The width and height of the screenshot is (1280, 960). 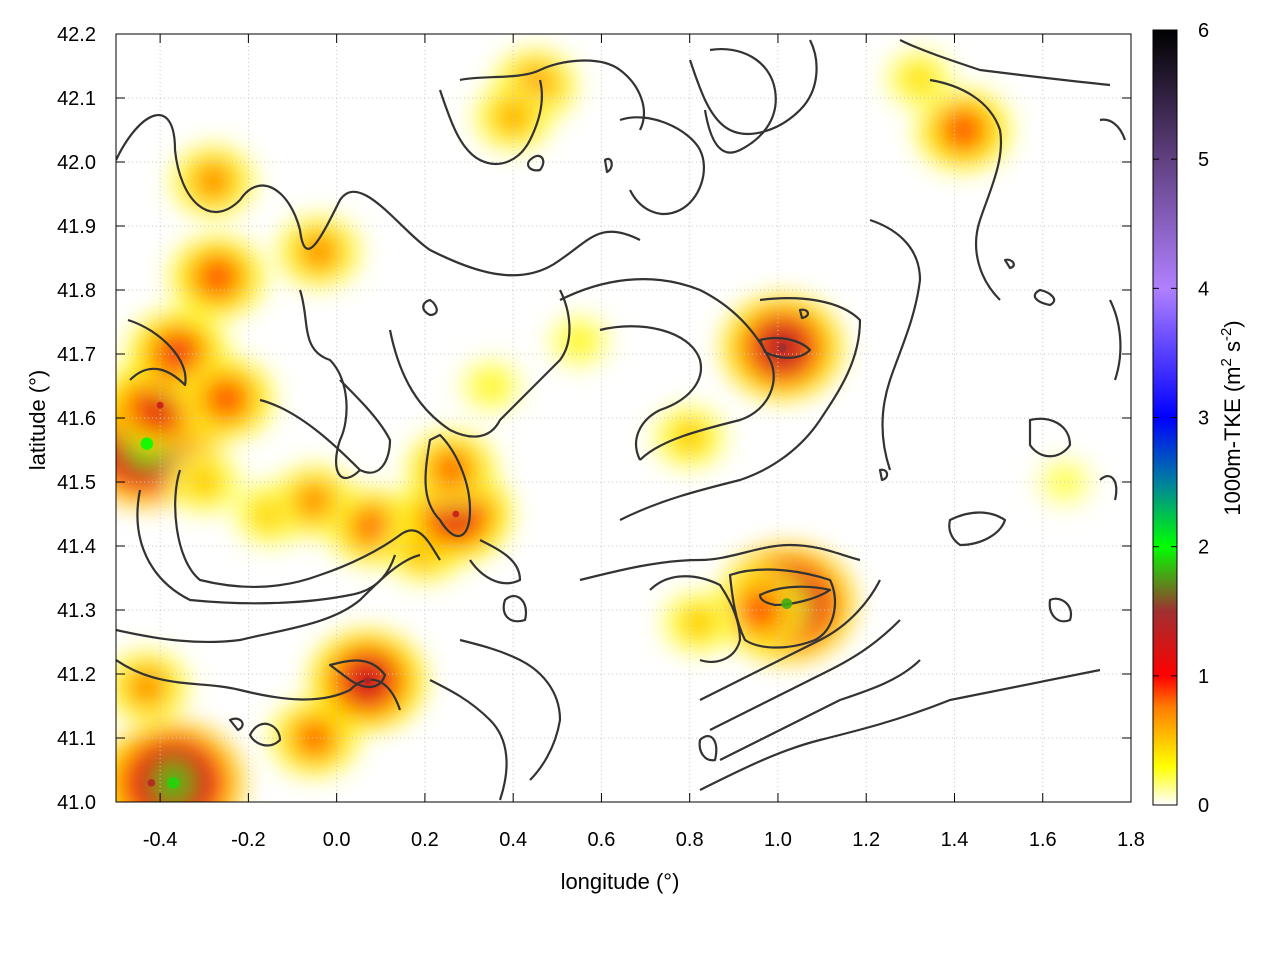 I want to click on colorbar-tick-label: 3, so click(x=1203, y=419).